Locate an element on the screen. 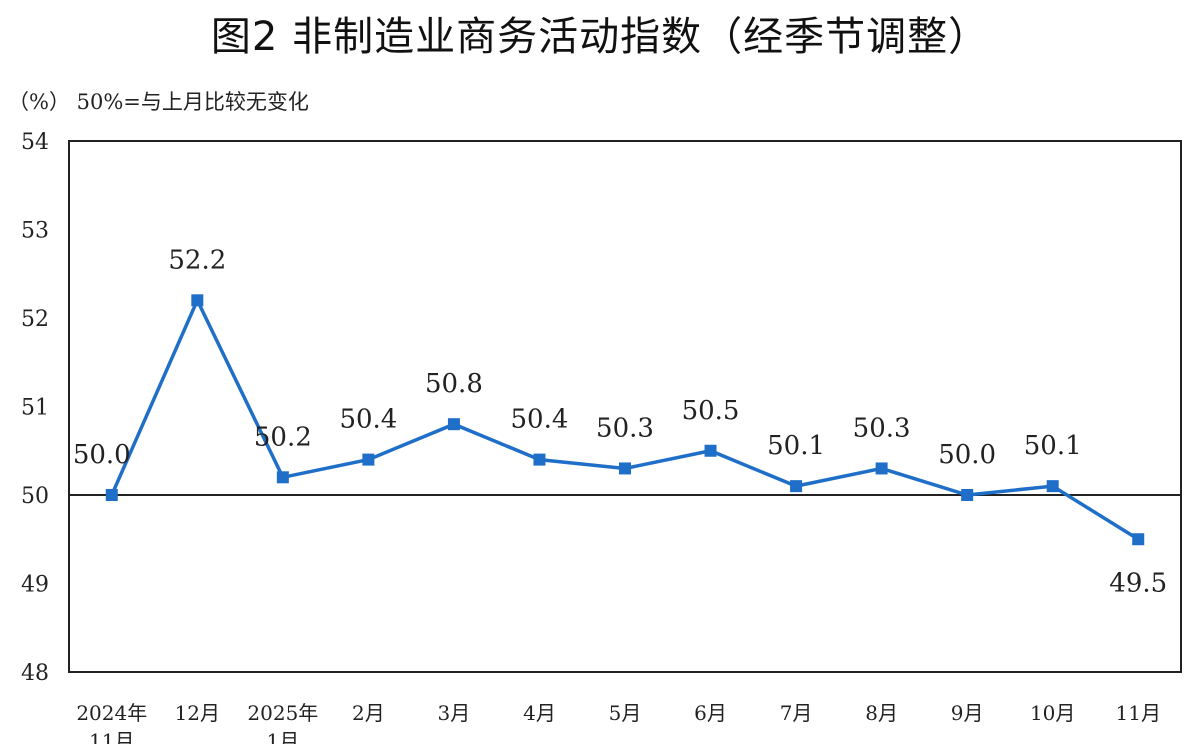 This screenshot has width=1200, height=744. x-tick-label: 9月 is located at coordinates (967, 713).